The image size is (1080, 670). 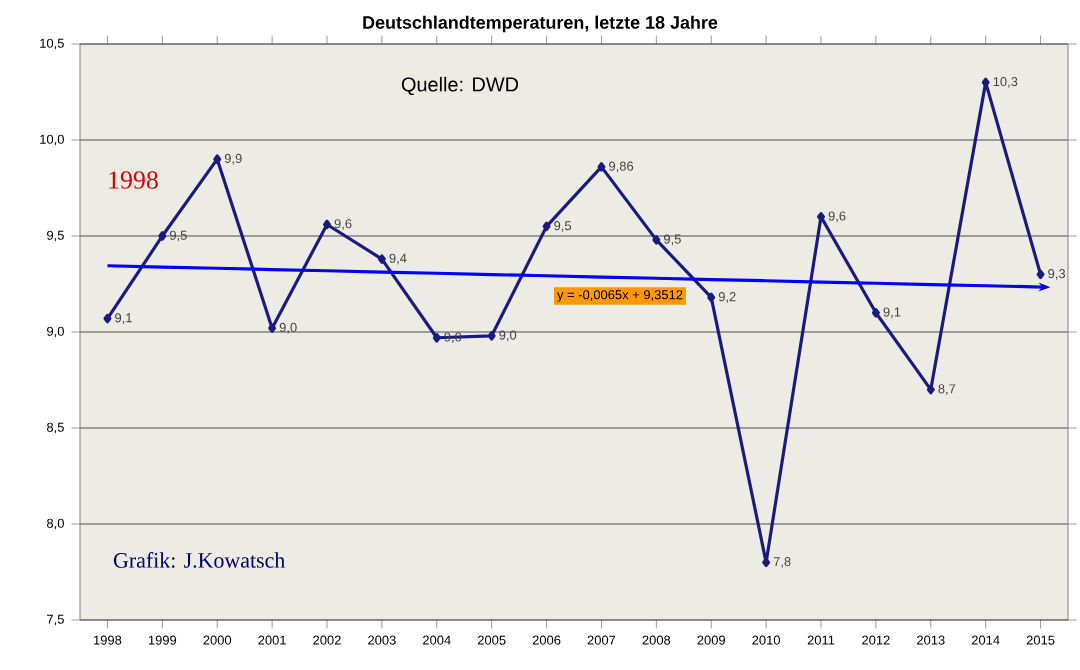 What do you see at coordinates (199, 560) in the screenshot?
I see `annotation: Grafik: J.Kowatsch` at bounding box center [199, 560].